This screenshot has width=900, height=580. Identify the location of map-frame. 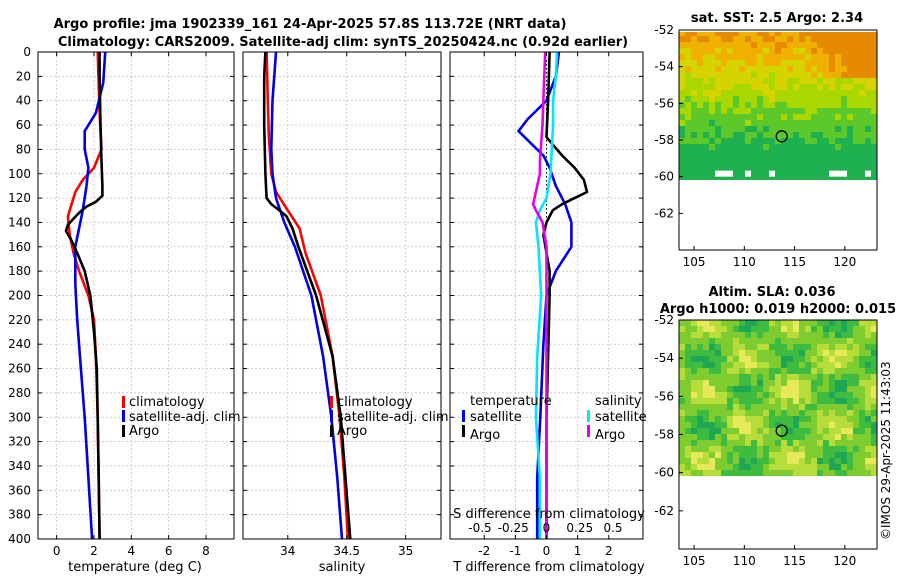
(778, 140).